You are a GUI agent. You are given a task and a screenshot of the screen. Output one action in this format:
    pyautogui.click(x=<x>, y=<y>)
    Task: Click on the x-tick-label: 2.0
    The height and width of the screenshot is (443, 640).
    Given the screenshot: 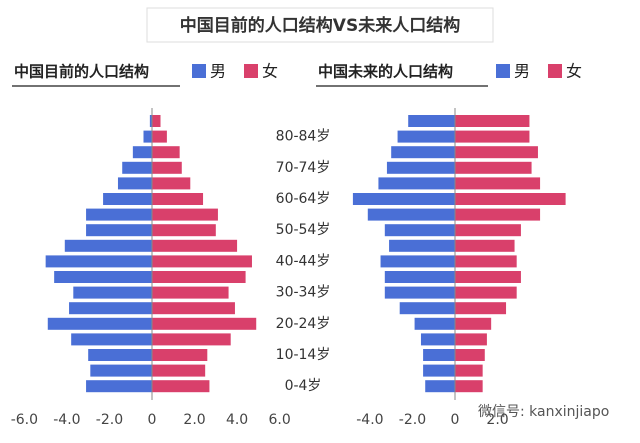 What is the action you would take?
    pyautogui.click(x=194, y=420)
    